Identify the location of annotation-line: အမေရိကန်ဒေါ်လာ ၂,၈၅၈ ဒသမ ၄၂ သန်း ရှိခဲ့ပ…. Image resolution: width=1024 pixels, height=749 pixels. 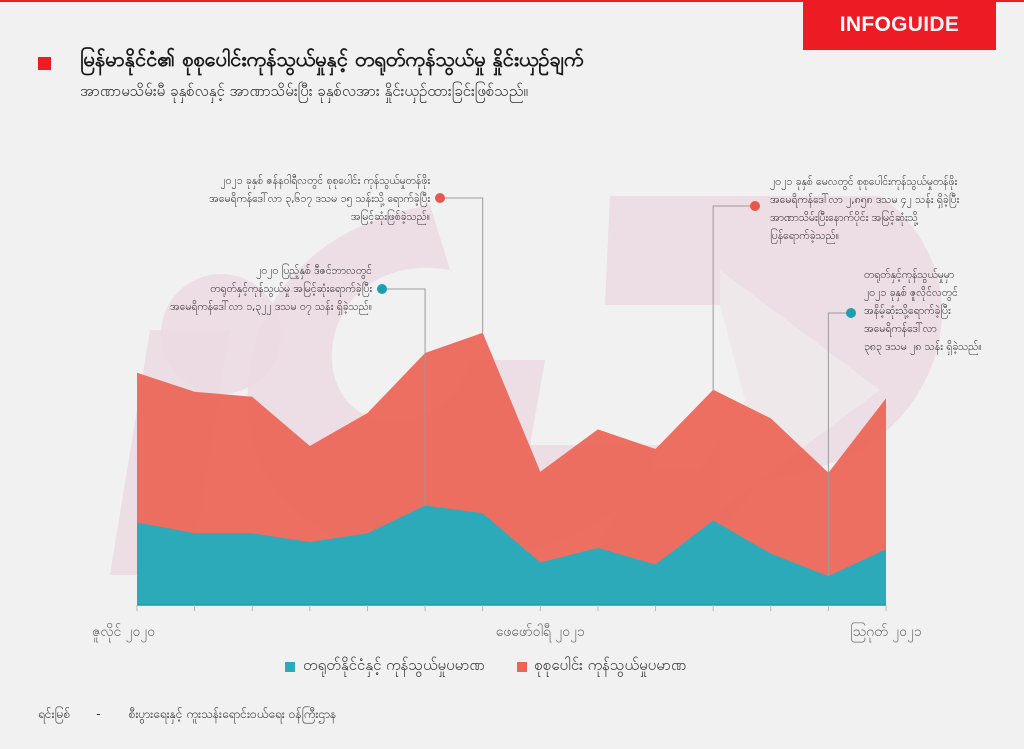
(865, 200).